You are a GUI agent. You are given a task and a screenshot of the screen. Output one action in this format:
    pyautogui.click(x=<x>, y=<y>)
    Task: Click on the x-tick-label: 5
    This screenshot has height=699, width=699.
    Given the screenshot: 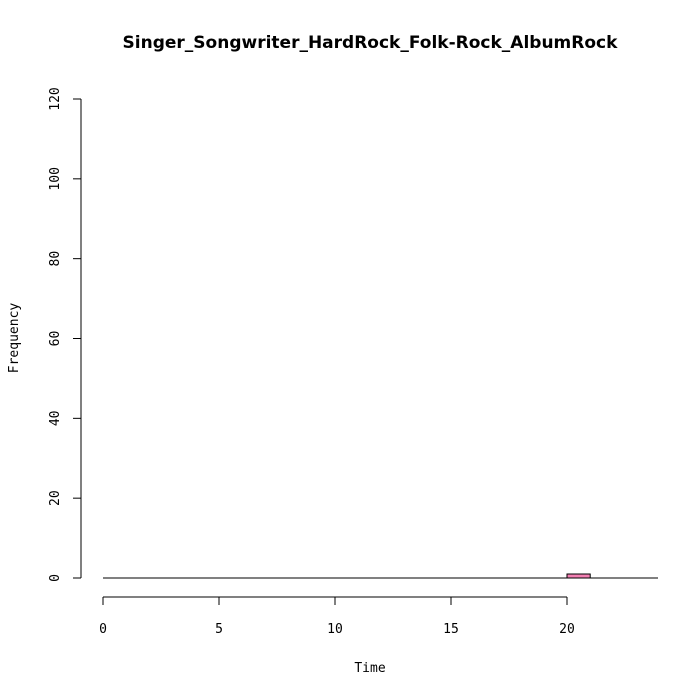 What is the action you would take?
    pyautogui.click(x=219, y=629)
    